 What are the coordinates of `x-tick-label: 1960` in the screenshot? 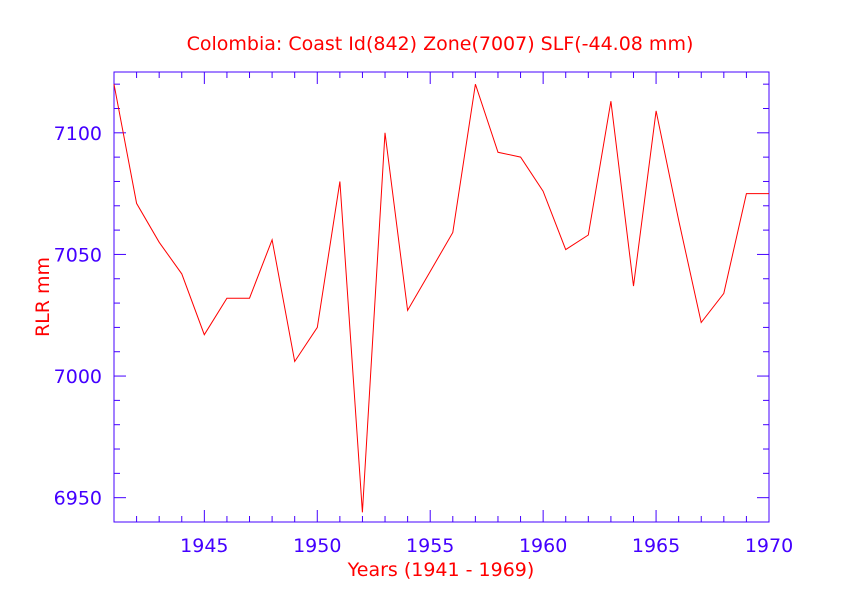 It's located at (543, 546).